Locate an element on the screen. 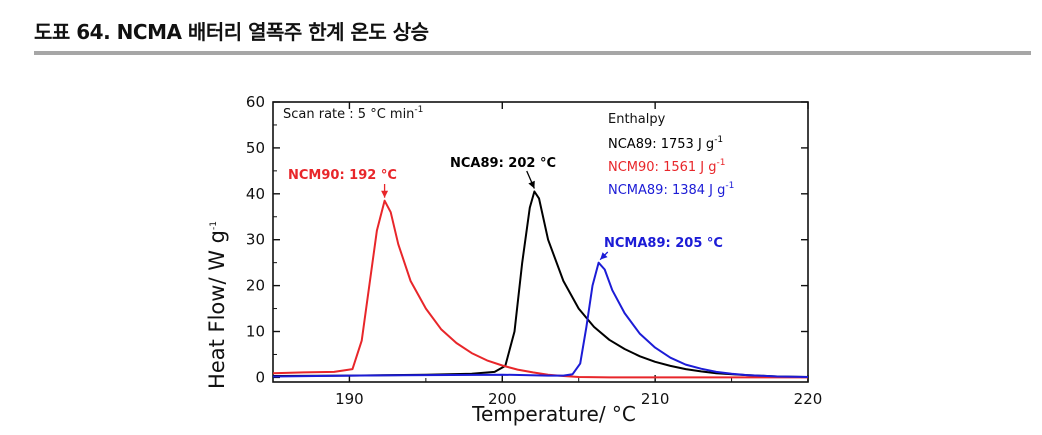 Image resolution: width=1042 pixels, height=435 pixels. scan-rate-label: Scan rate : 5 °C min-1 is located at coordinates (353, 113).